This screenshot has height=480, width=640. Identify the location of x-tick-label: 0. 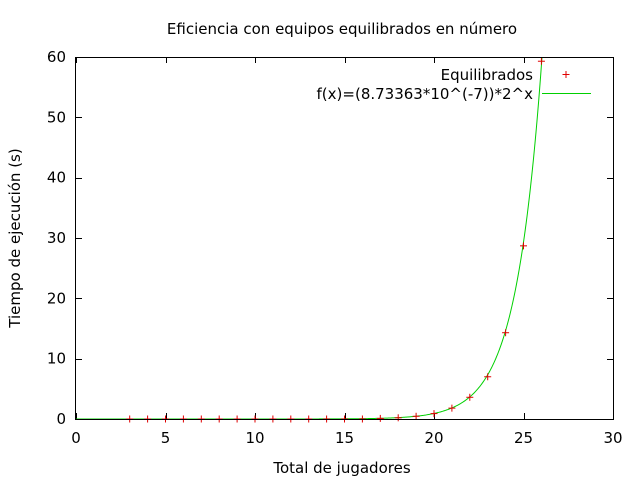
(76, 438).